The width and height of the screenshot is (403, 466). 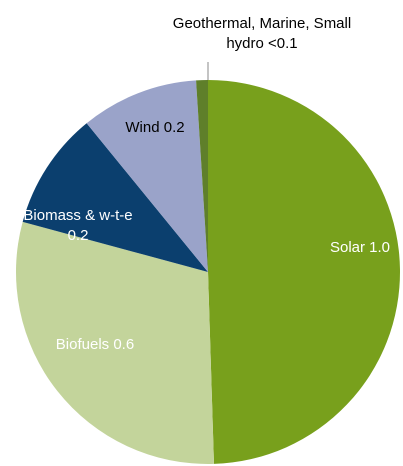 I want to click on category-name: Biofuels, so click(x=82, y=344).